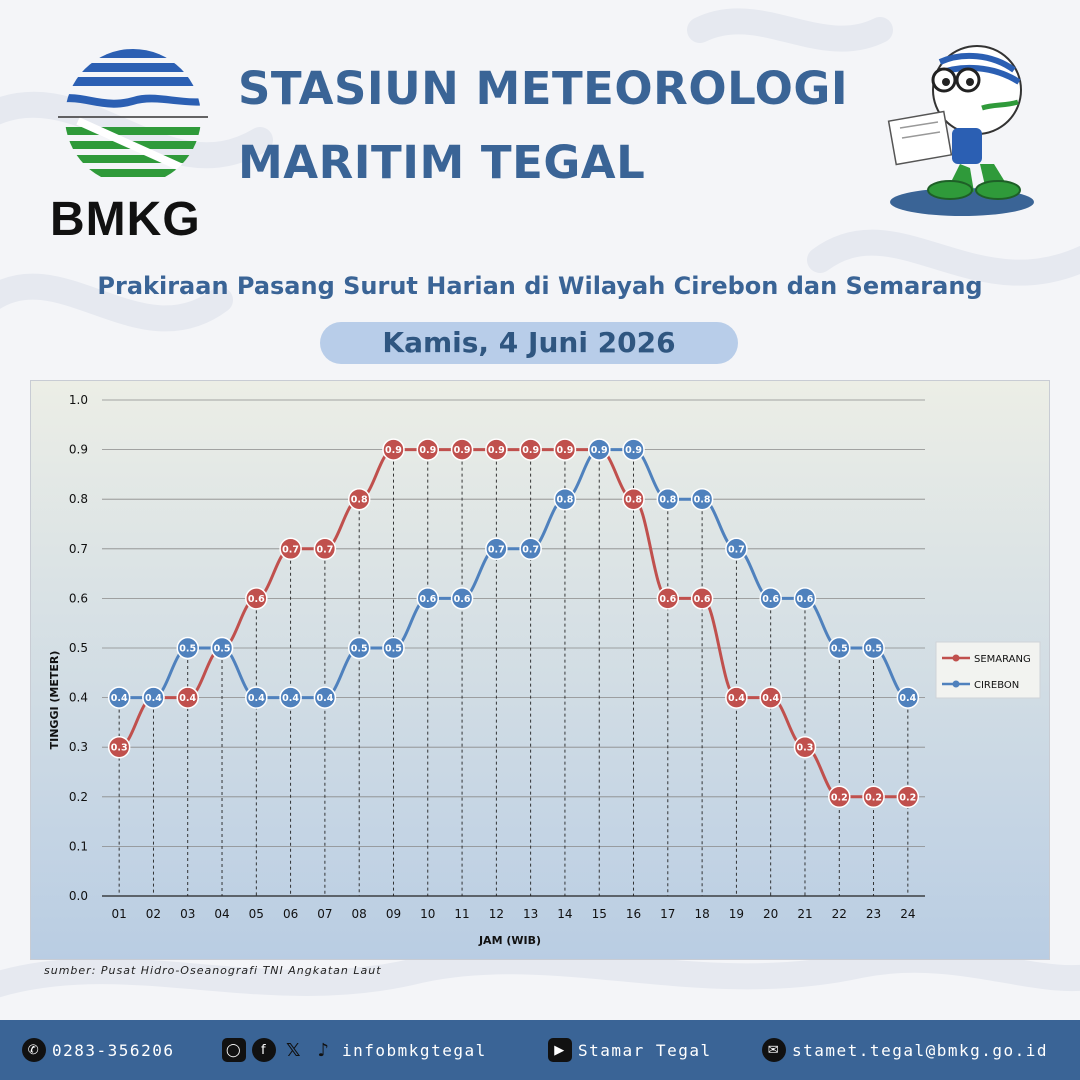 Image resolution: width=1080 pixels, height=1080 pixels. What do you see at coordinates (530, 914) in the screenshot?
I see `x-tick-label: 13` at bounding box center [530, 914].